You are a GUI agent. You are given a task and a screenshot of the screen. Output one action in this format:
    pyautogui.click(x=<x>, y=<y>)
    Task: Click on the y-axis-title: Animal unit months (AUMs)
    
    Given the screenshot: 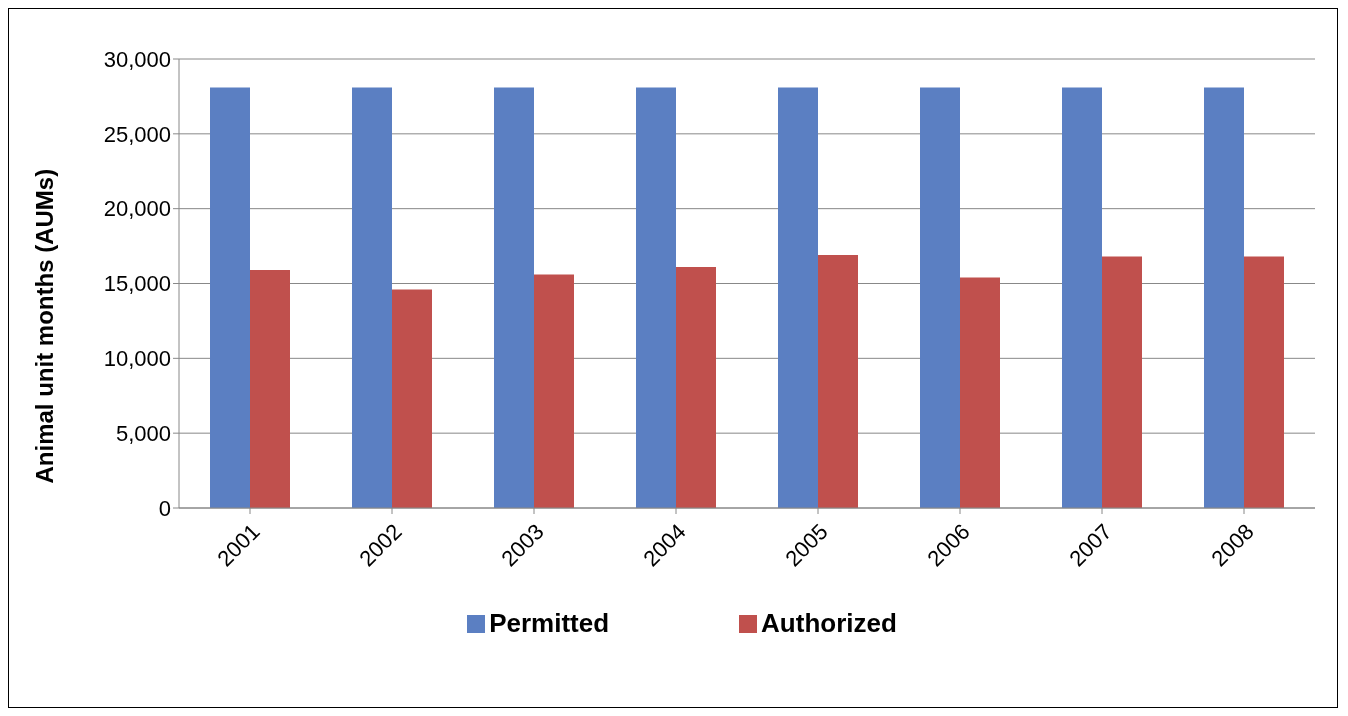 What is the action you would take?
    pyautogui.click(x=44, y=326)
    